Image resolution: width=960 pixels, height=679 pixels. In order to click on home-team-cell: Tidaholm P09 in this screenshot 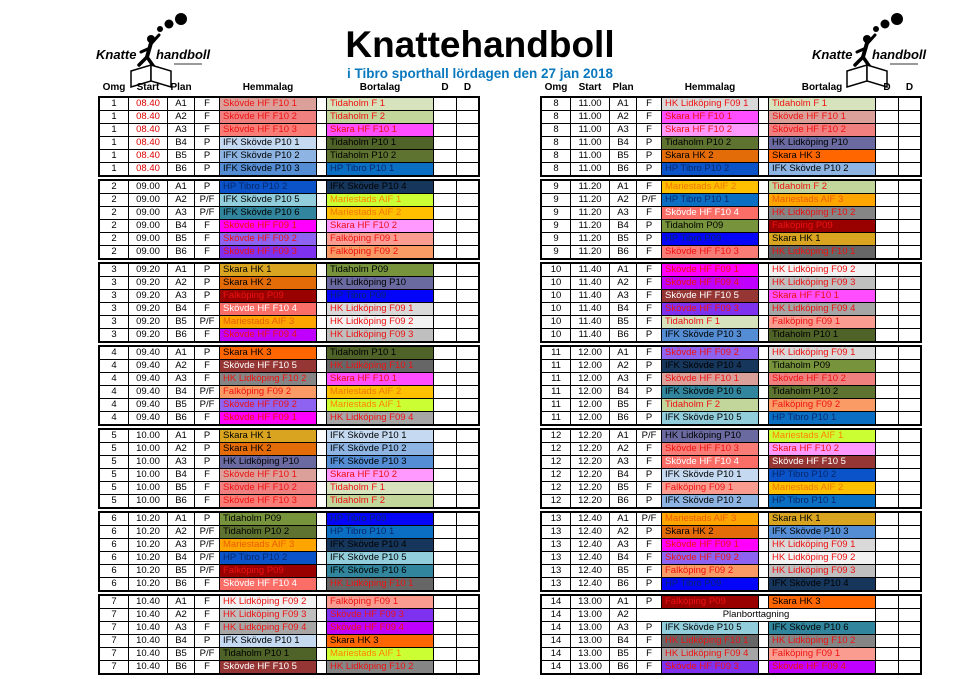, I will do `click(268, 519)`.